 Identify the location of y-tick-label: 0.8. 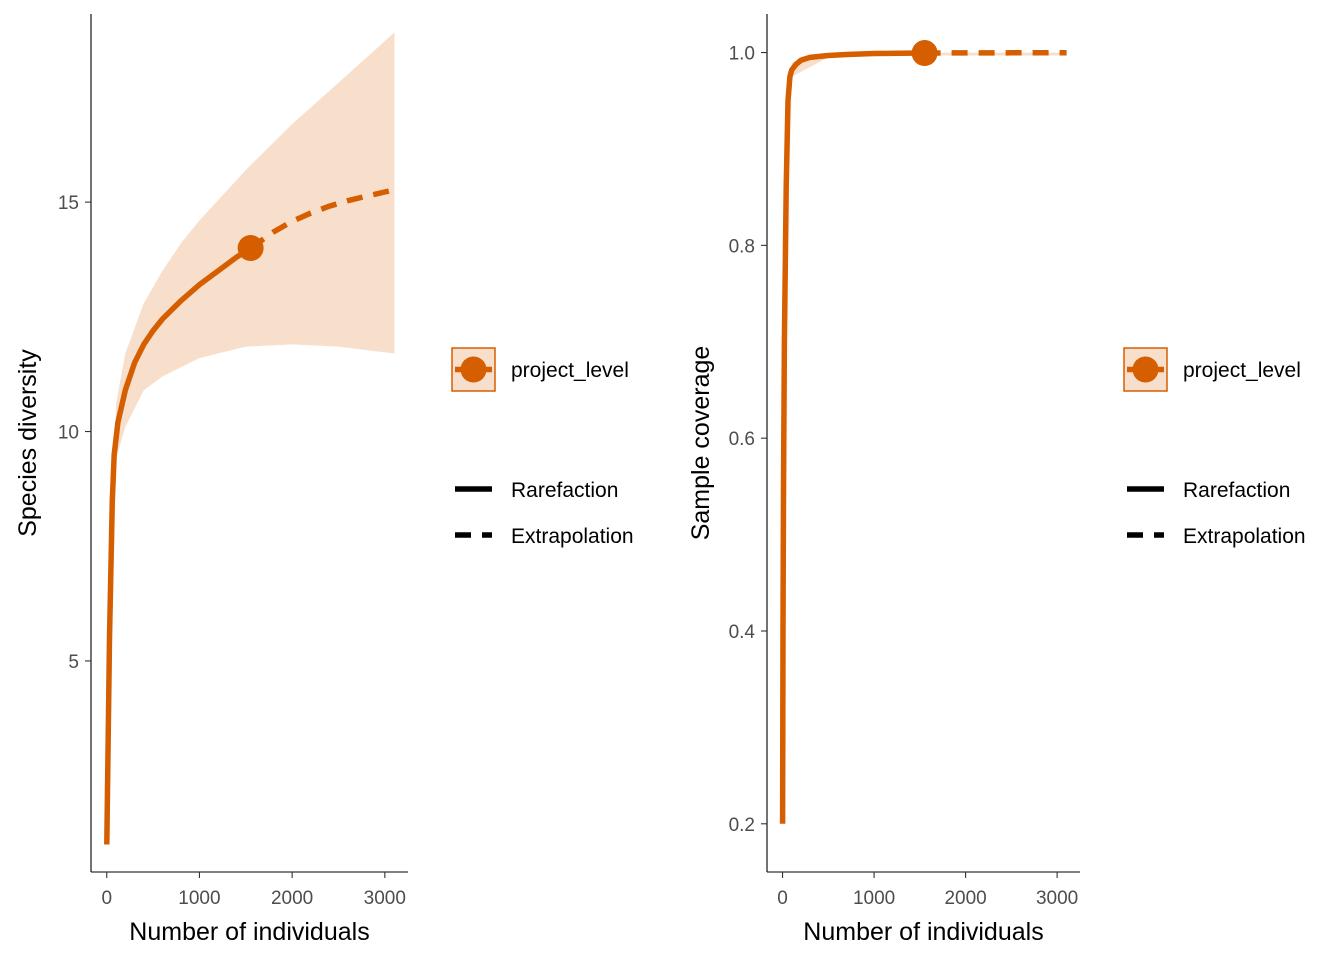
(742, 246).